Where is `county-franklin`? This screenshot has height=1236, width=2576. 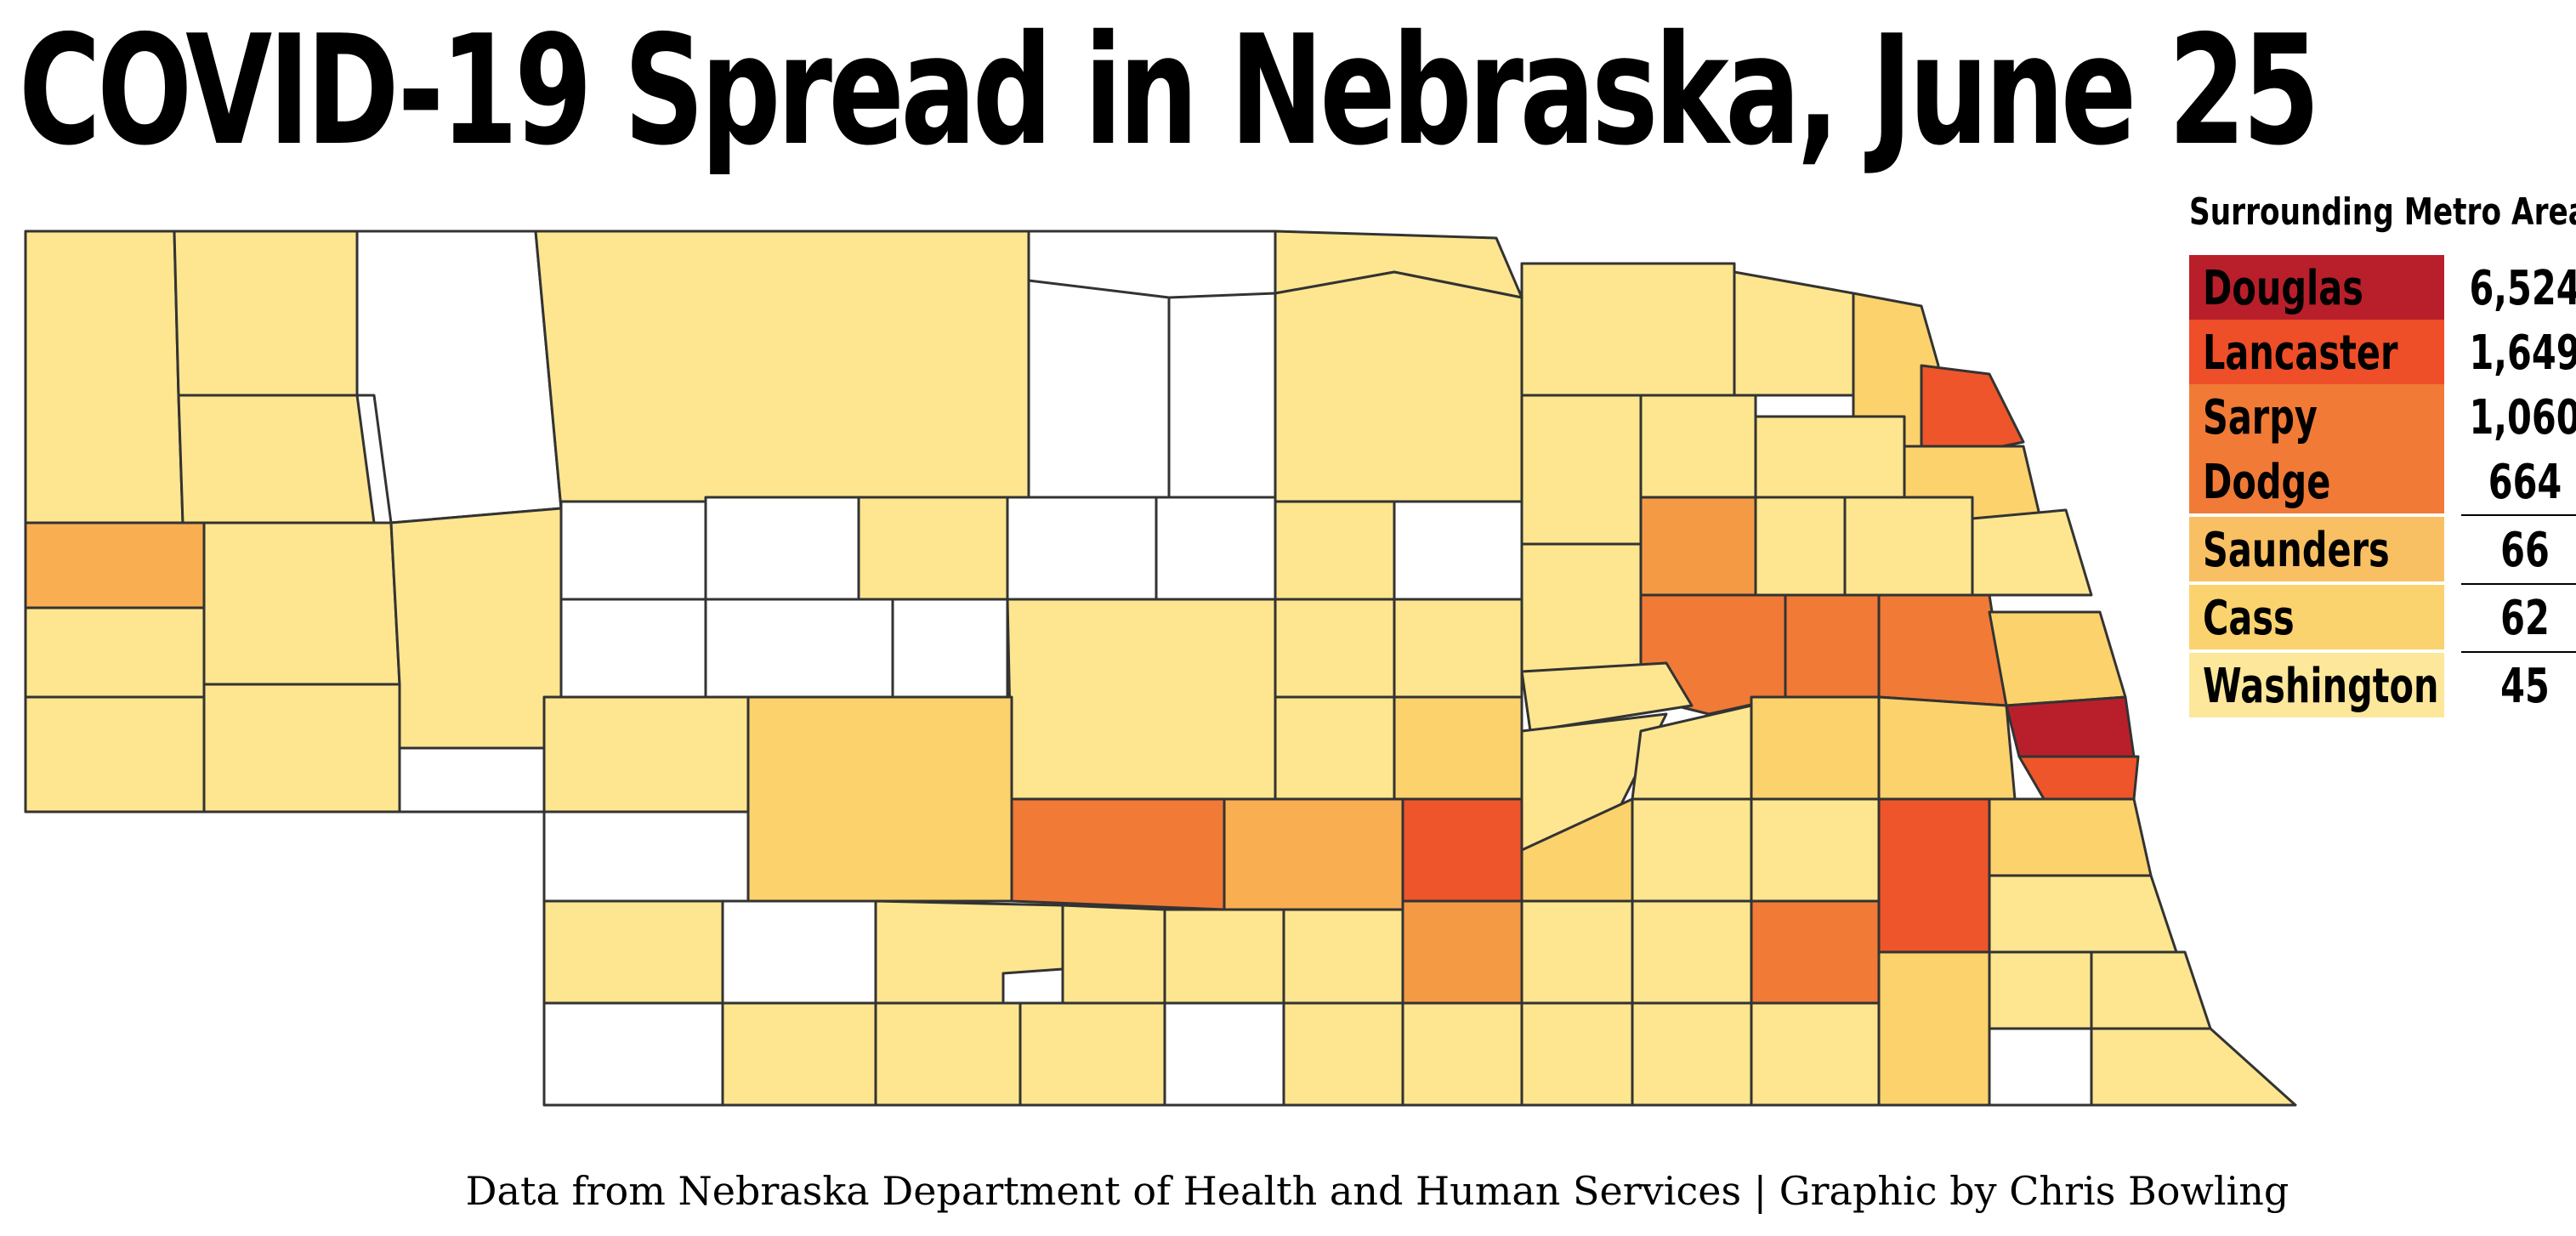
county-franklin is located at coordinates (1343, 1054).